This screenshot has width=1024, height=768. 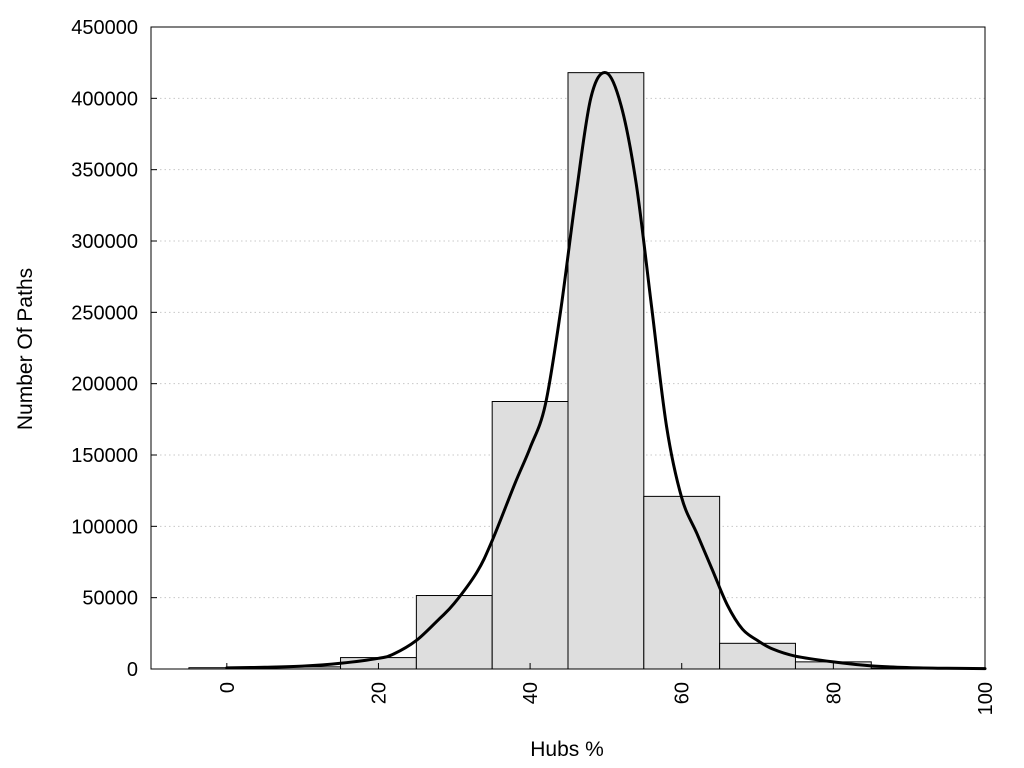 I want to click on x-tick-label: 60, so click(x=683, y=693).